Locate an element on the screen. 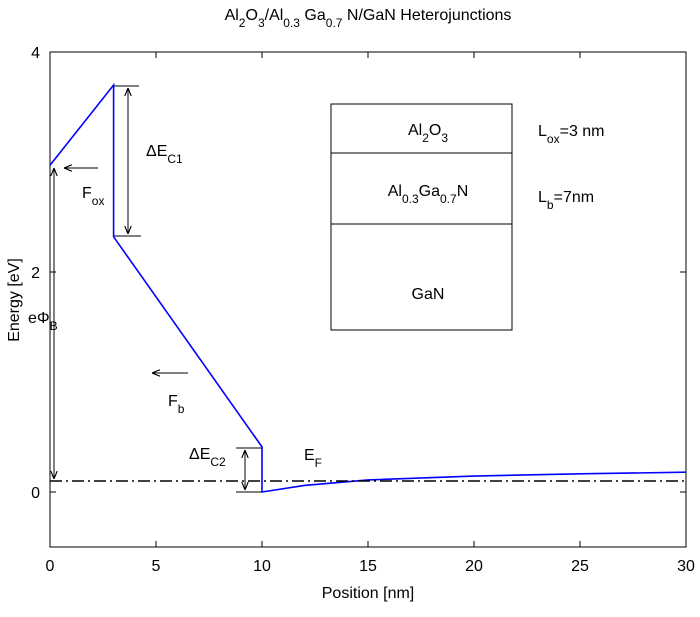 Image resolution: width=700 pixels, height=617 pixels. y-tick-label: 4 is located at coordinates (35, 53).